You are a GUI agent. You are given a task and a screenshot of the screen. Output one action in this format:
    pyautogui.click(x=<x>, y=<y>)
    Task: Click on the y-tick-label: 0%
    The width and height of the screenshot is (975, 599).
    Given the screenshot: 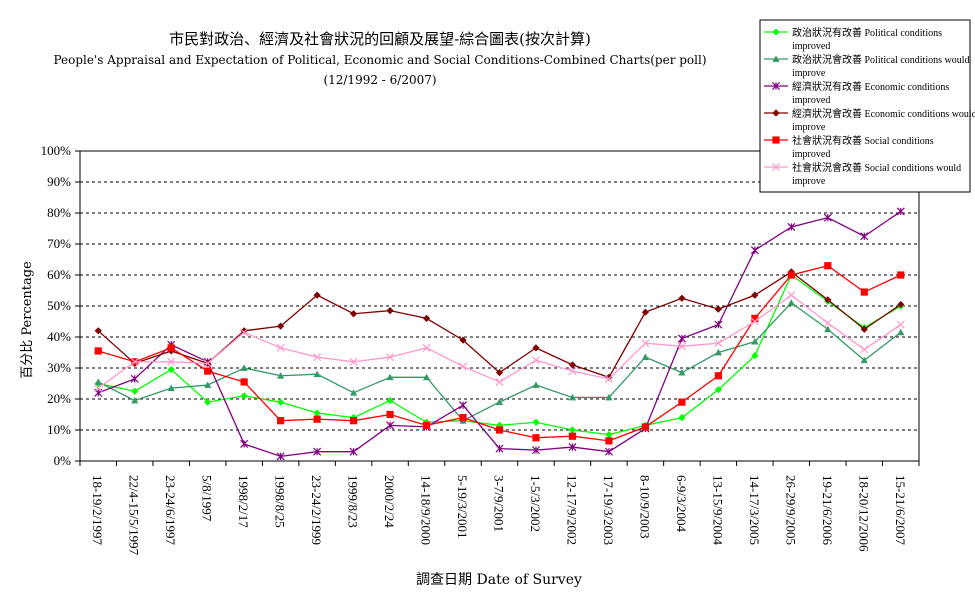 What is the action you would take?
    pyautogui.click(x=63, y=460)
    